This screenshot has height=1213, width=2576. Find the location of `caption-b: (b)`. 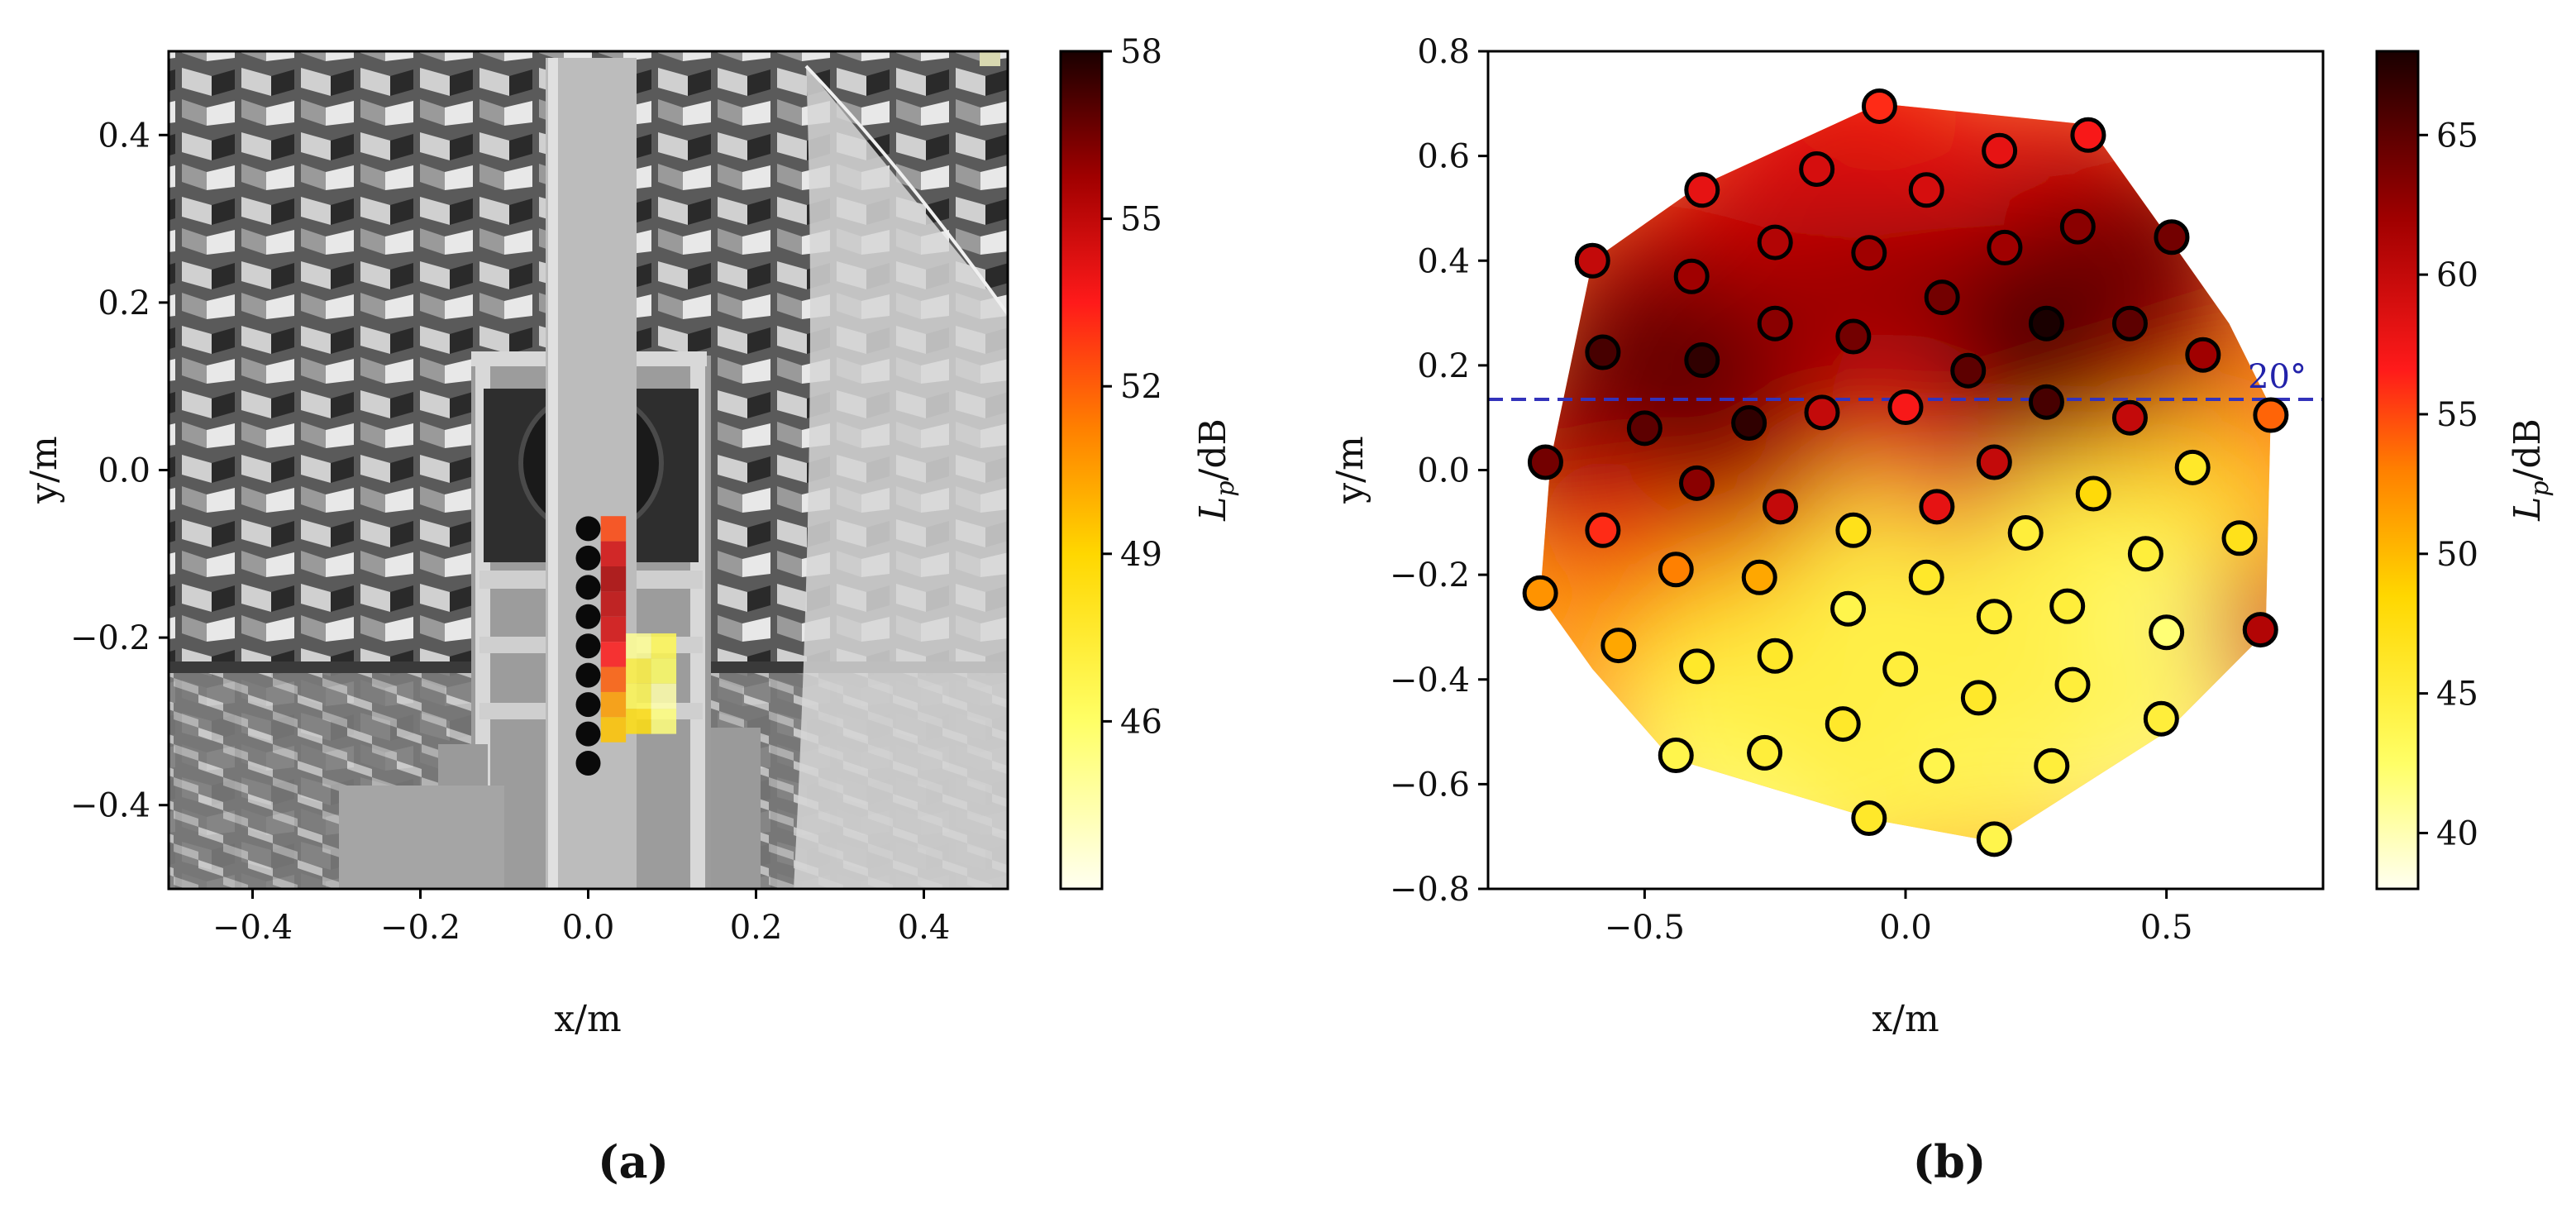

caption-b: (b) is located at coordinates (1950, 1161).